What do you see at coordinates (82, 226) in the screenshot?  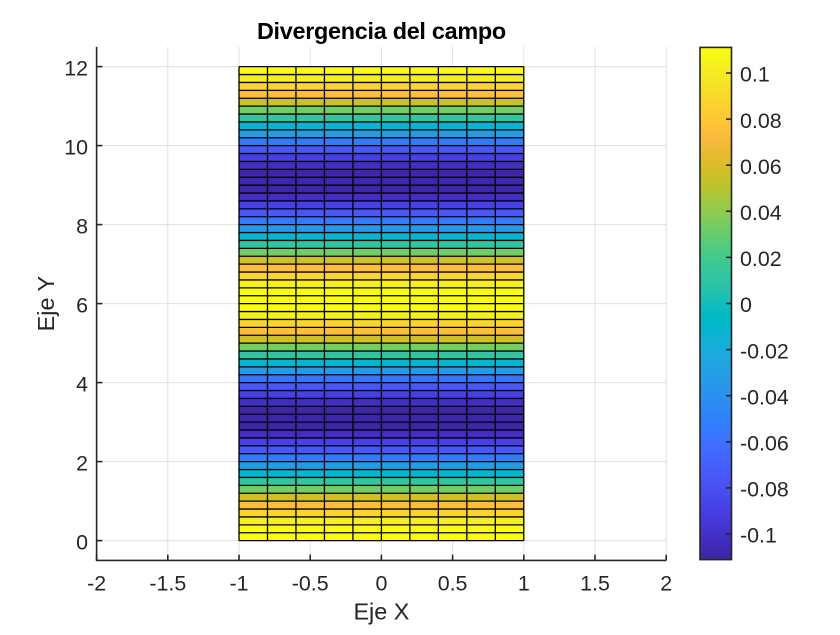 I see `svg-text: 8` at bounding box center [82, 226].